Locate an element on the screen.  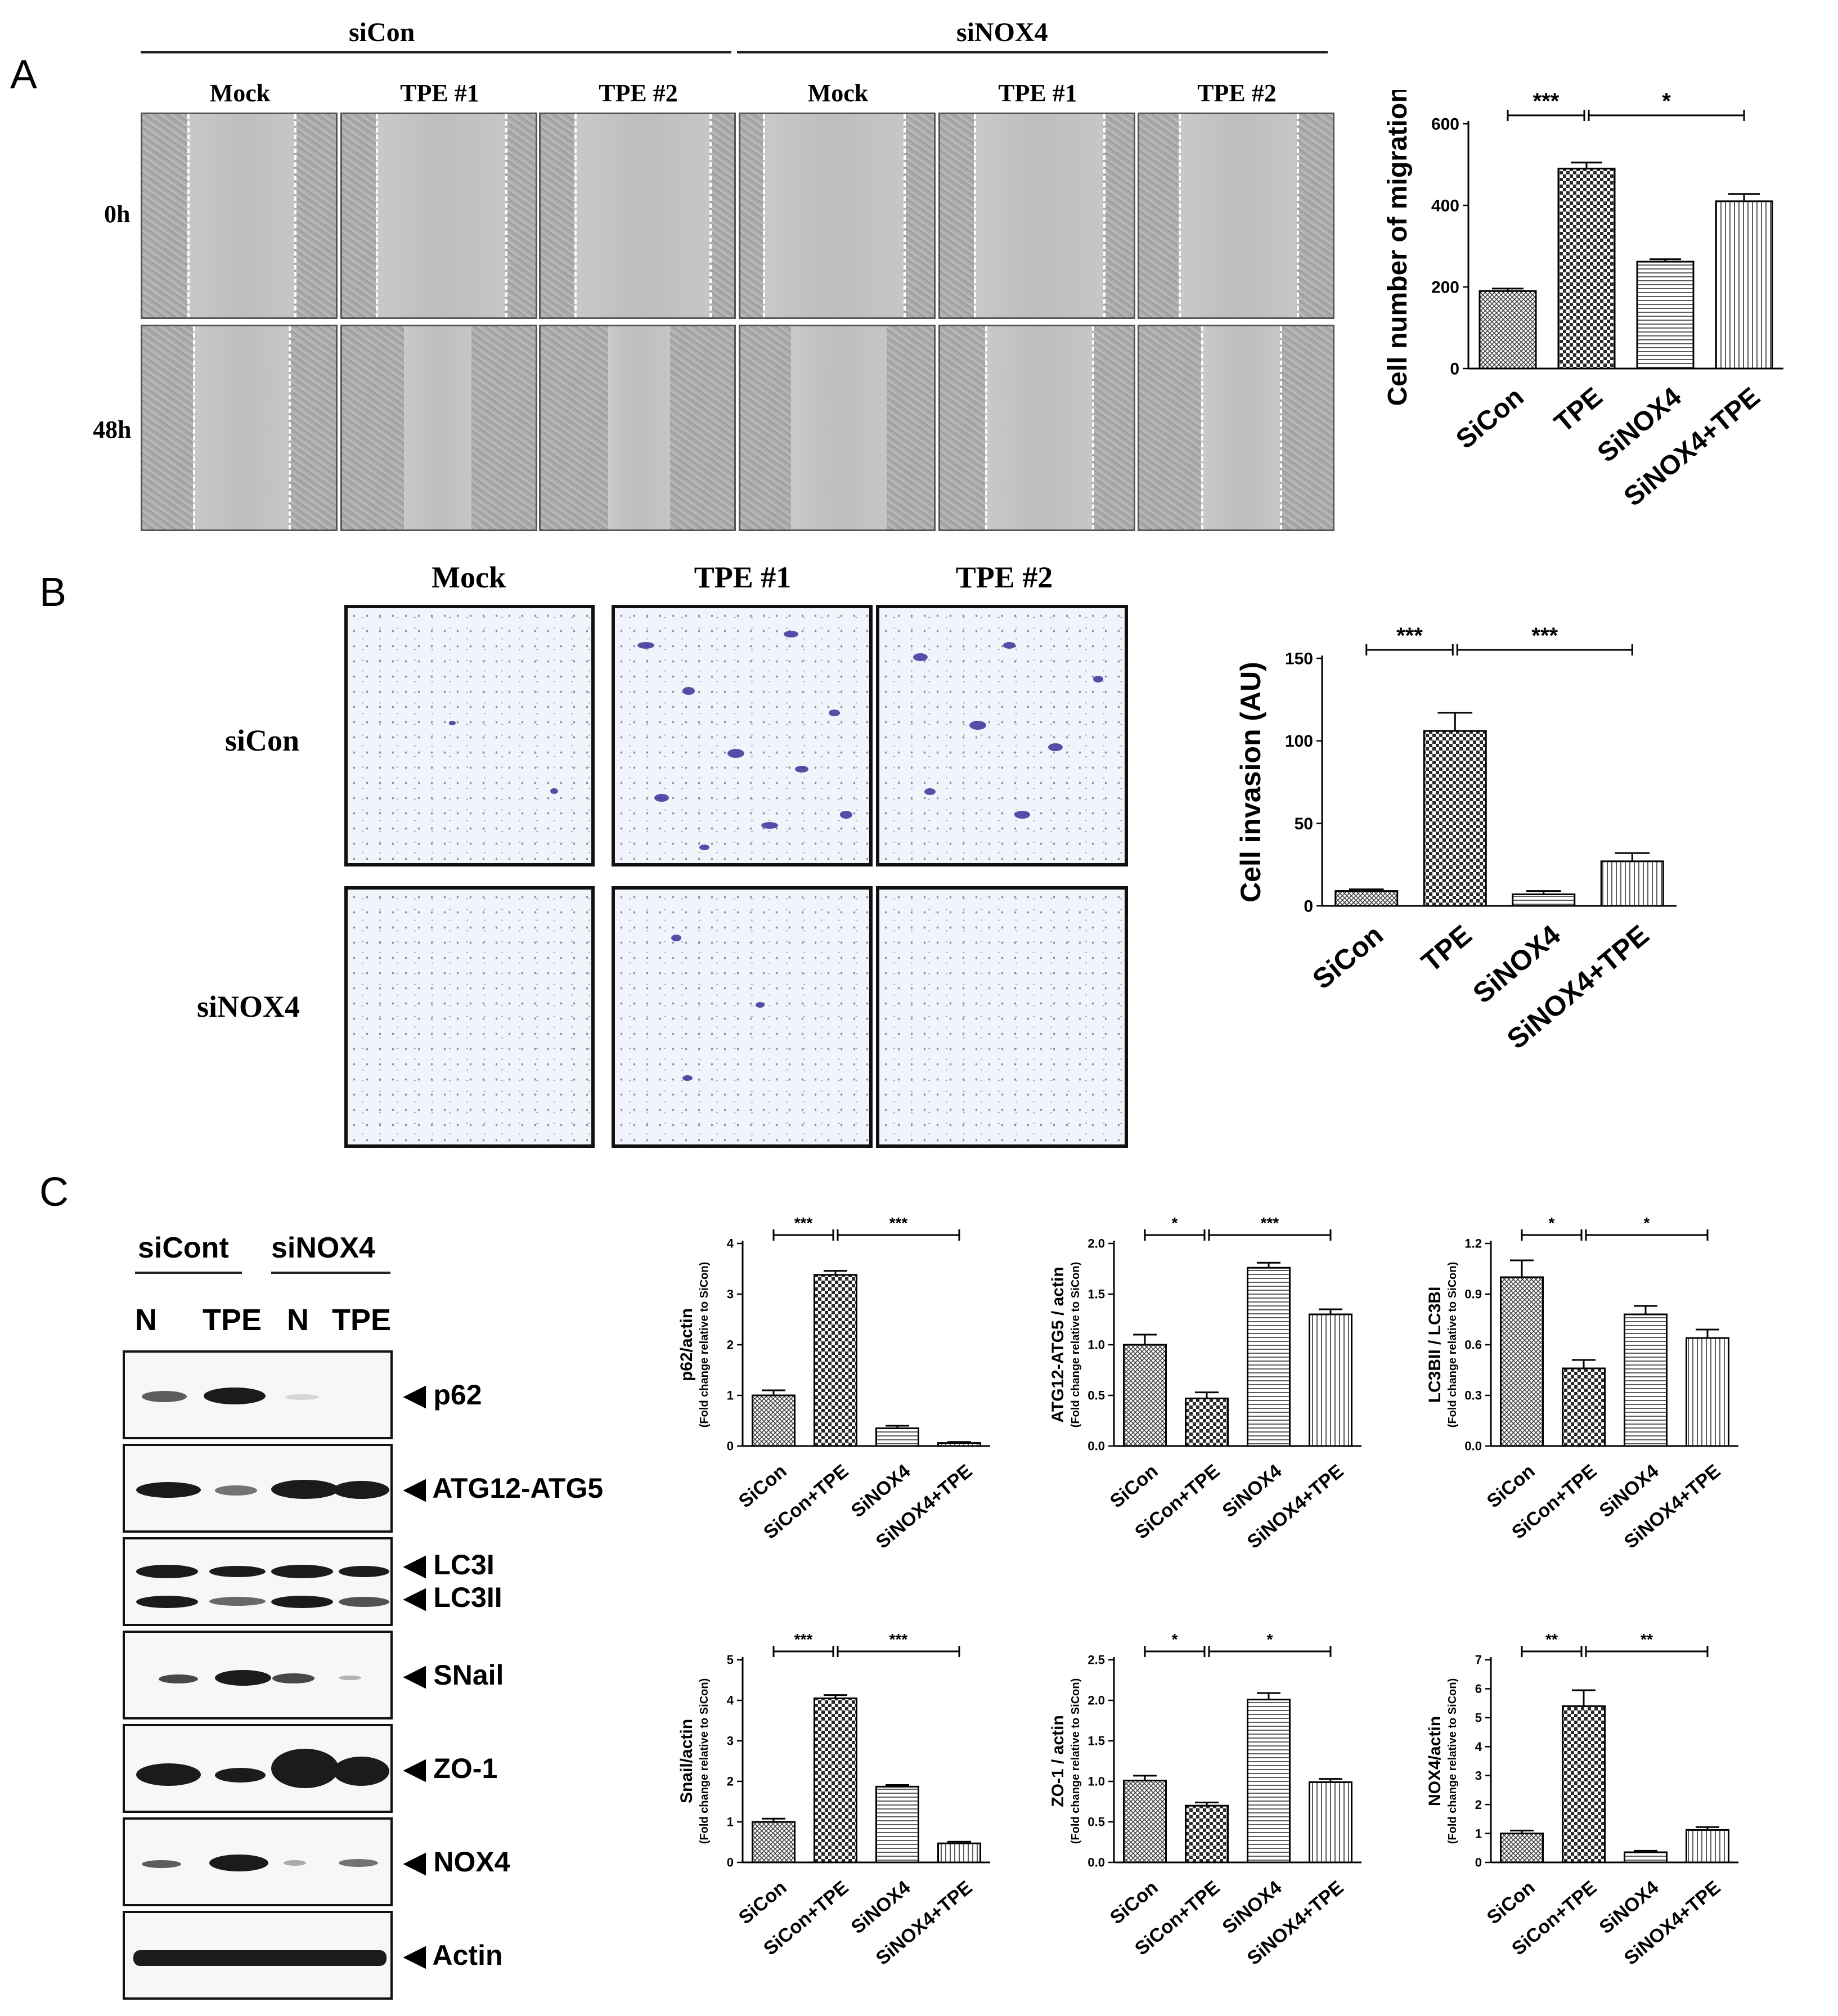
y-axis-label: NOX4/actin is located at coordinates (1435, 1761).